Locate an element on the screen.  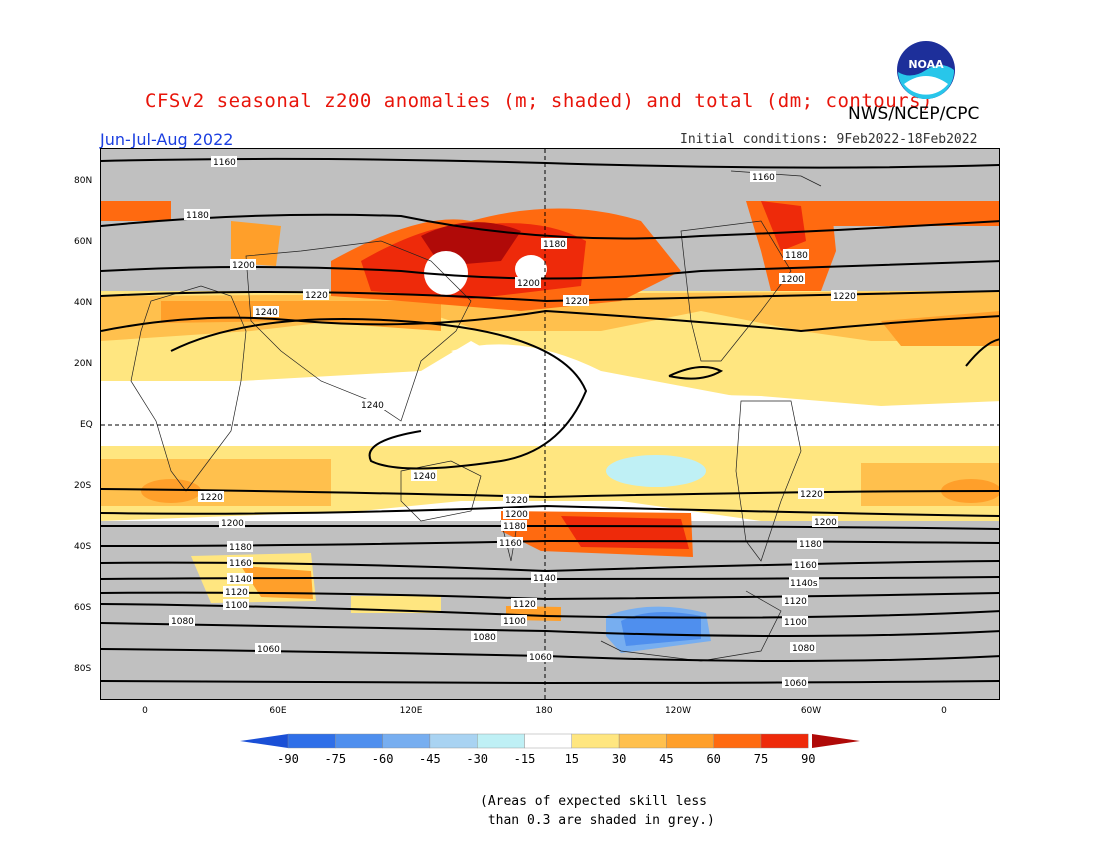
contour-label-1080-sh: 1080 is located at coordinates (182, 622).